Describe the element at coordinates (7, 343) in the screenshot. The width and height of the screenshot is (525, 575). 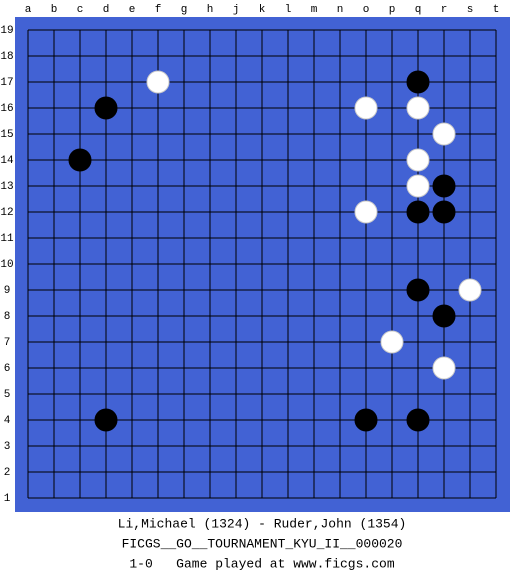
I see `row-label: 7` at that location.